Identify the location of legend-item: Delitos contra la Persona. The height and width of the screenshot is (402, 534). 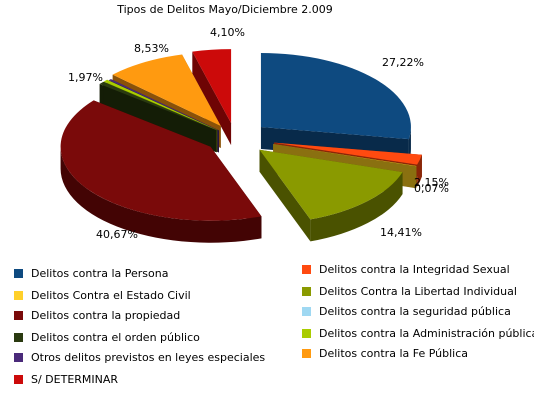
(91, 273).